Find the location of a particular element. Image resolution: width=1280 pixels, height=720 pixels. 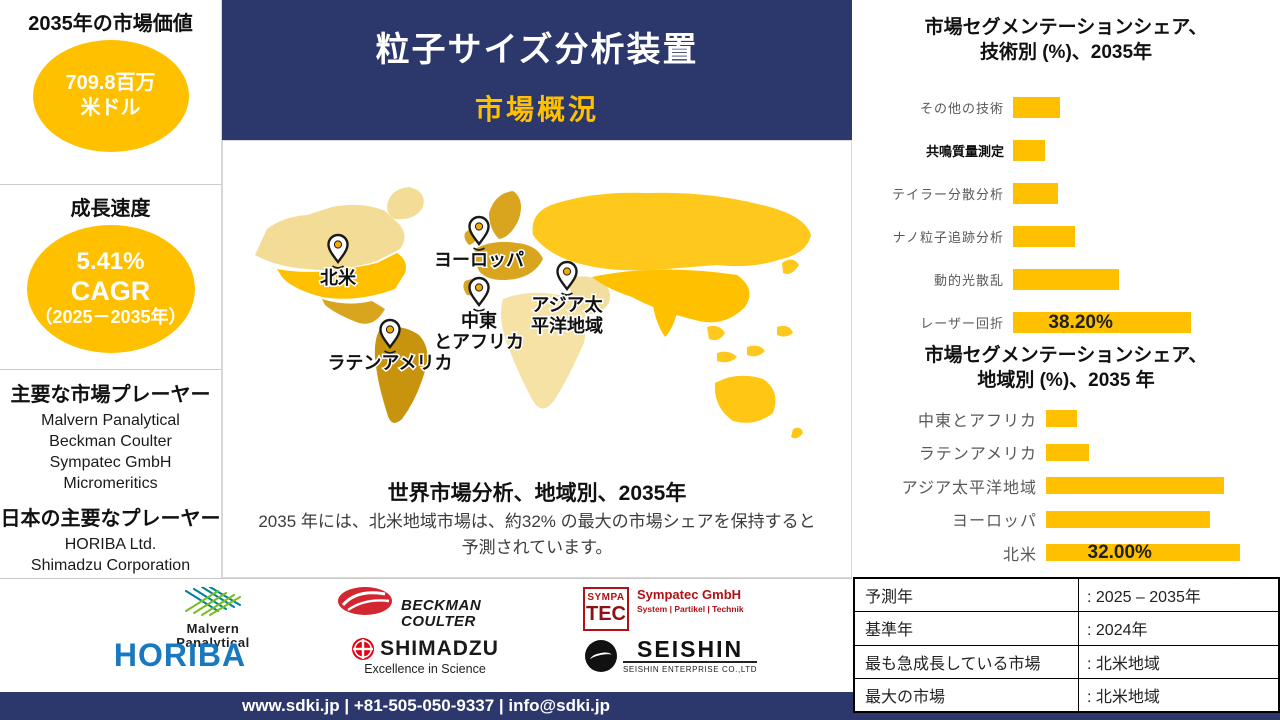

chart-bar-row: 共鳴質量測定 is located at coordinates (1066, 150).